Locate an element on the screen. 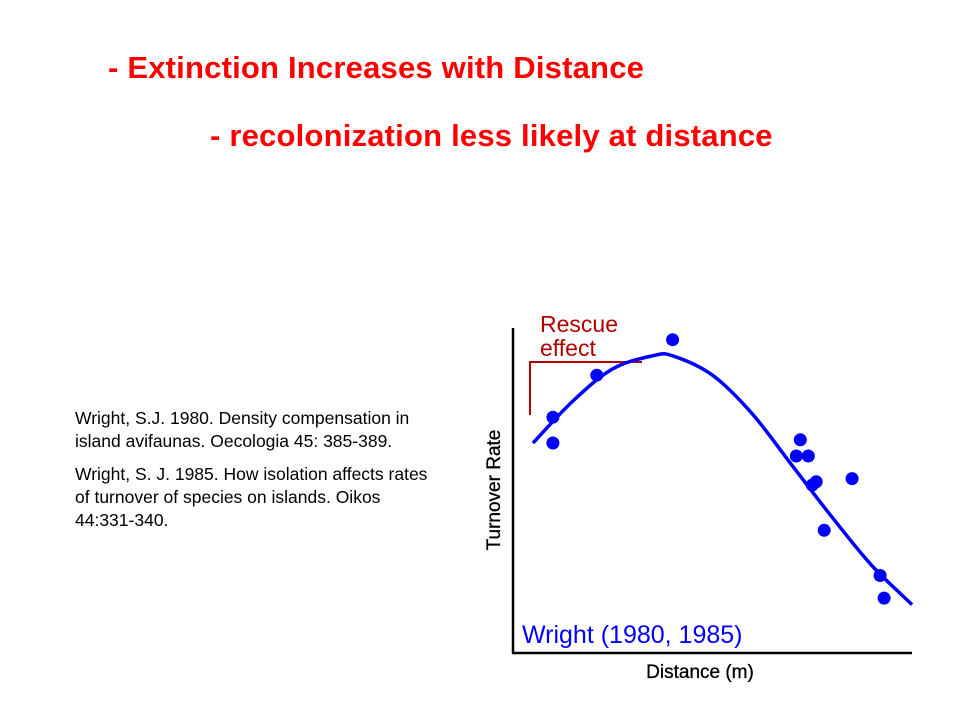  y-axis-label: Turnover Rate is located at coordinates (494, 490).